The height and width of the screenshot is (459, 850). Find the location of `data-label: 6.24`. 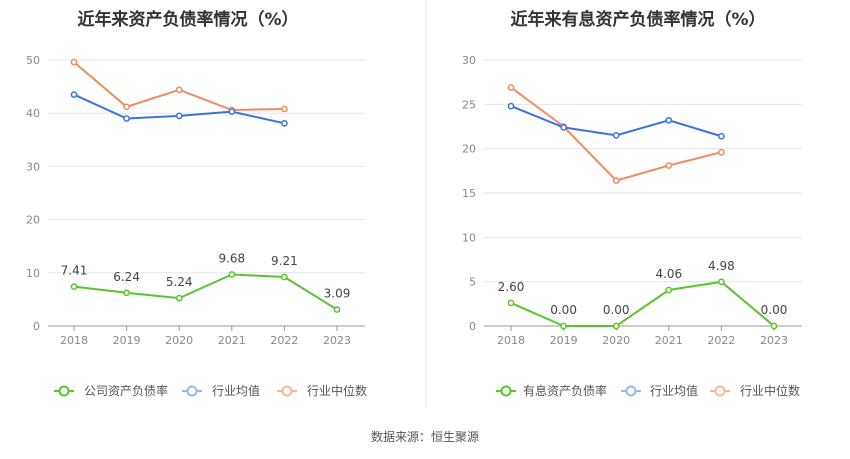

data-label: 6.24 is located at coordinates (126, 277).